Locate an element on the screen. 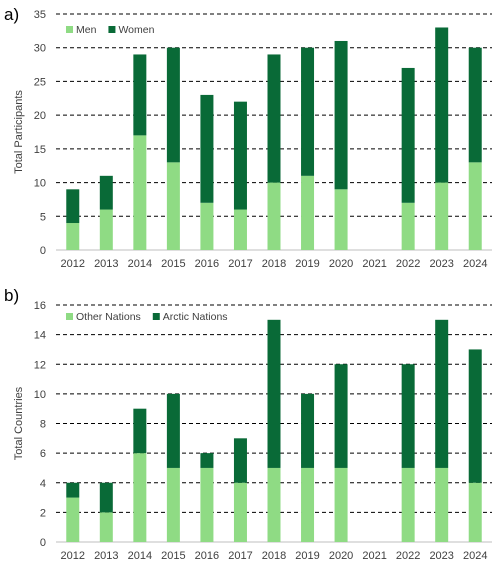 This screenshot has width=500, height=565. y-tick-label: 35 is located at coordinates (40, 15).